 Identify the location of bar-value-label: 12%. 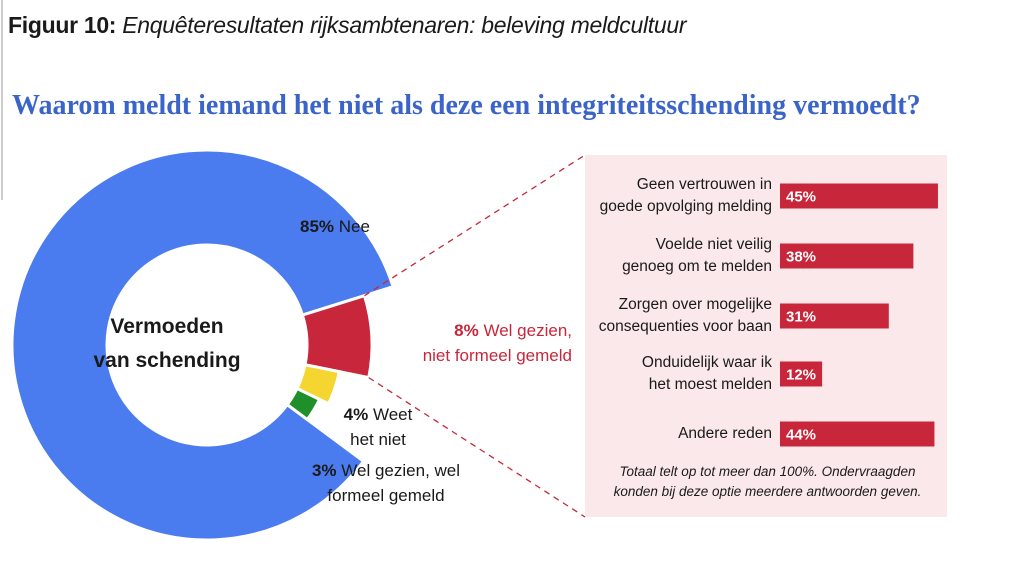
(801, 375).